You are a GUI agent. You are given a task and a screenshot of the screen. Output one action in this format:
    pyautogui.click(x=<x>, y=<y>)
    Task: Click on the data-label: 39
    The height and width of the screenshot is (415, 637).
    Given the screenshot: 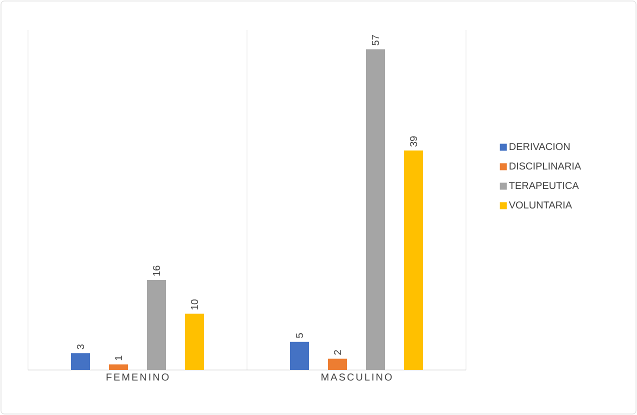 What is the action you would take?
    pyautogui.click(x=414, y=141)
    